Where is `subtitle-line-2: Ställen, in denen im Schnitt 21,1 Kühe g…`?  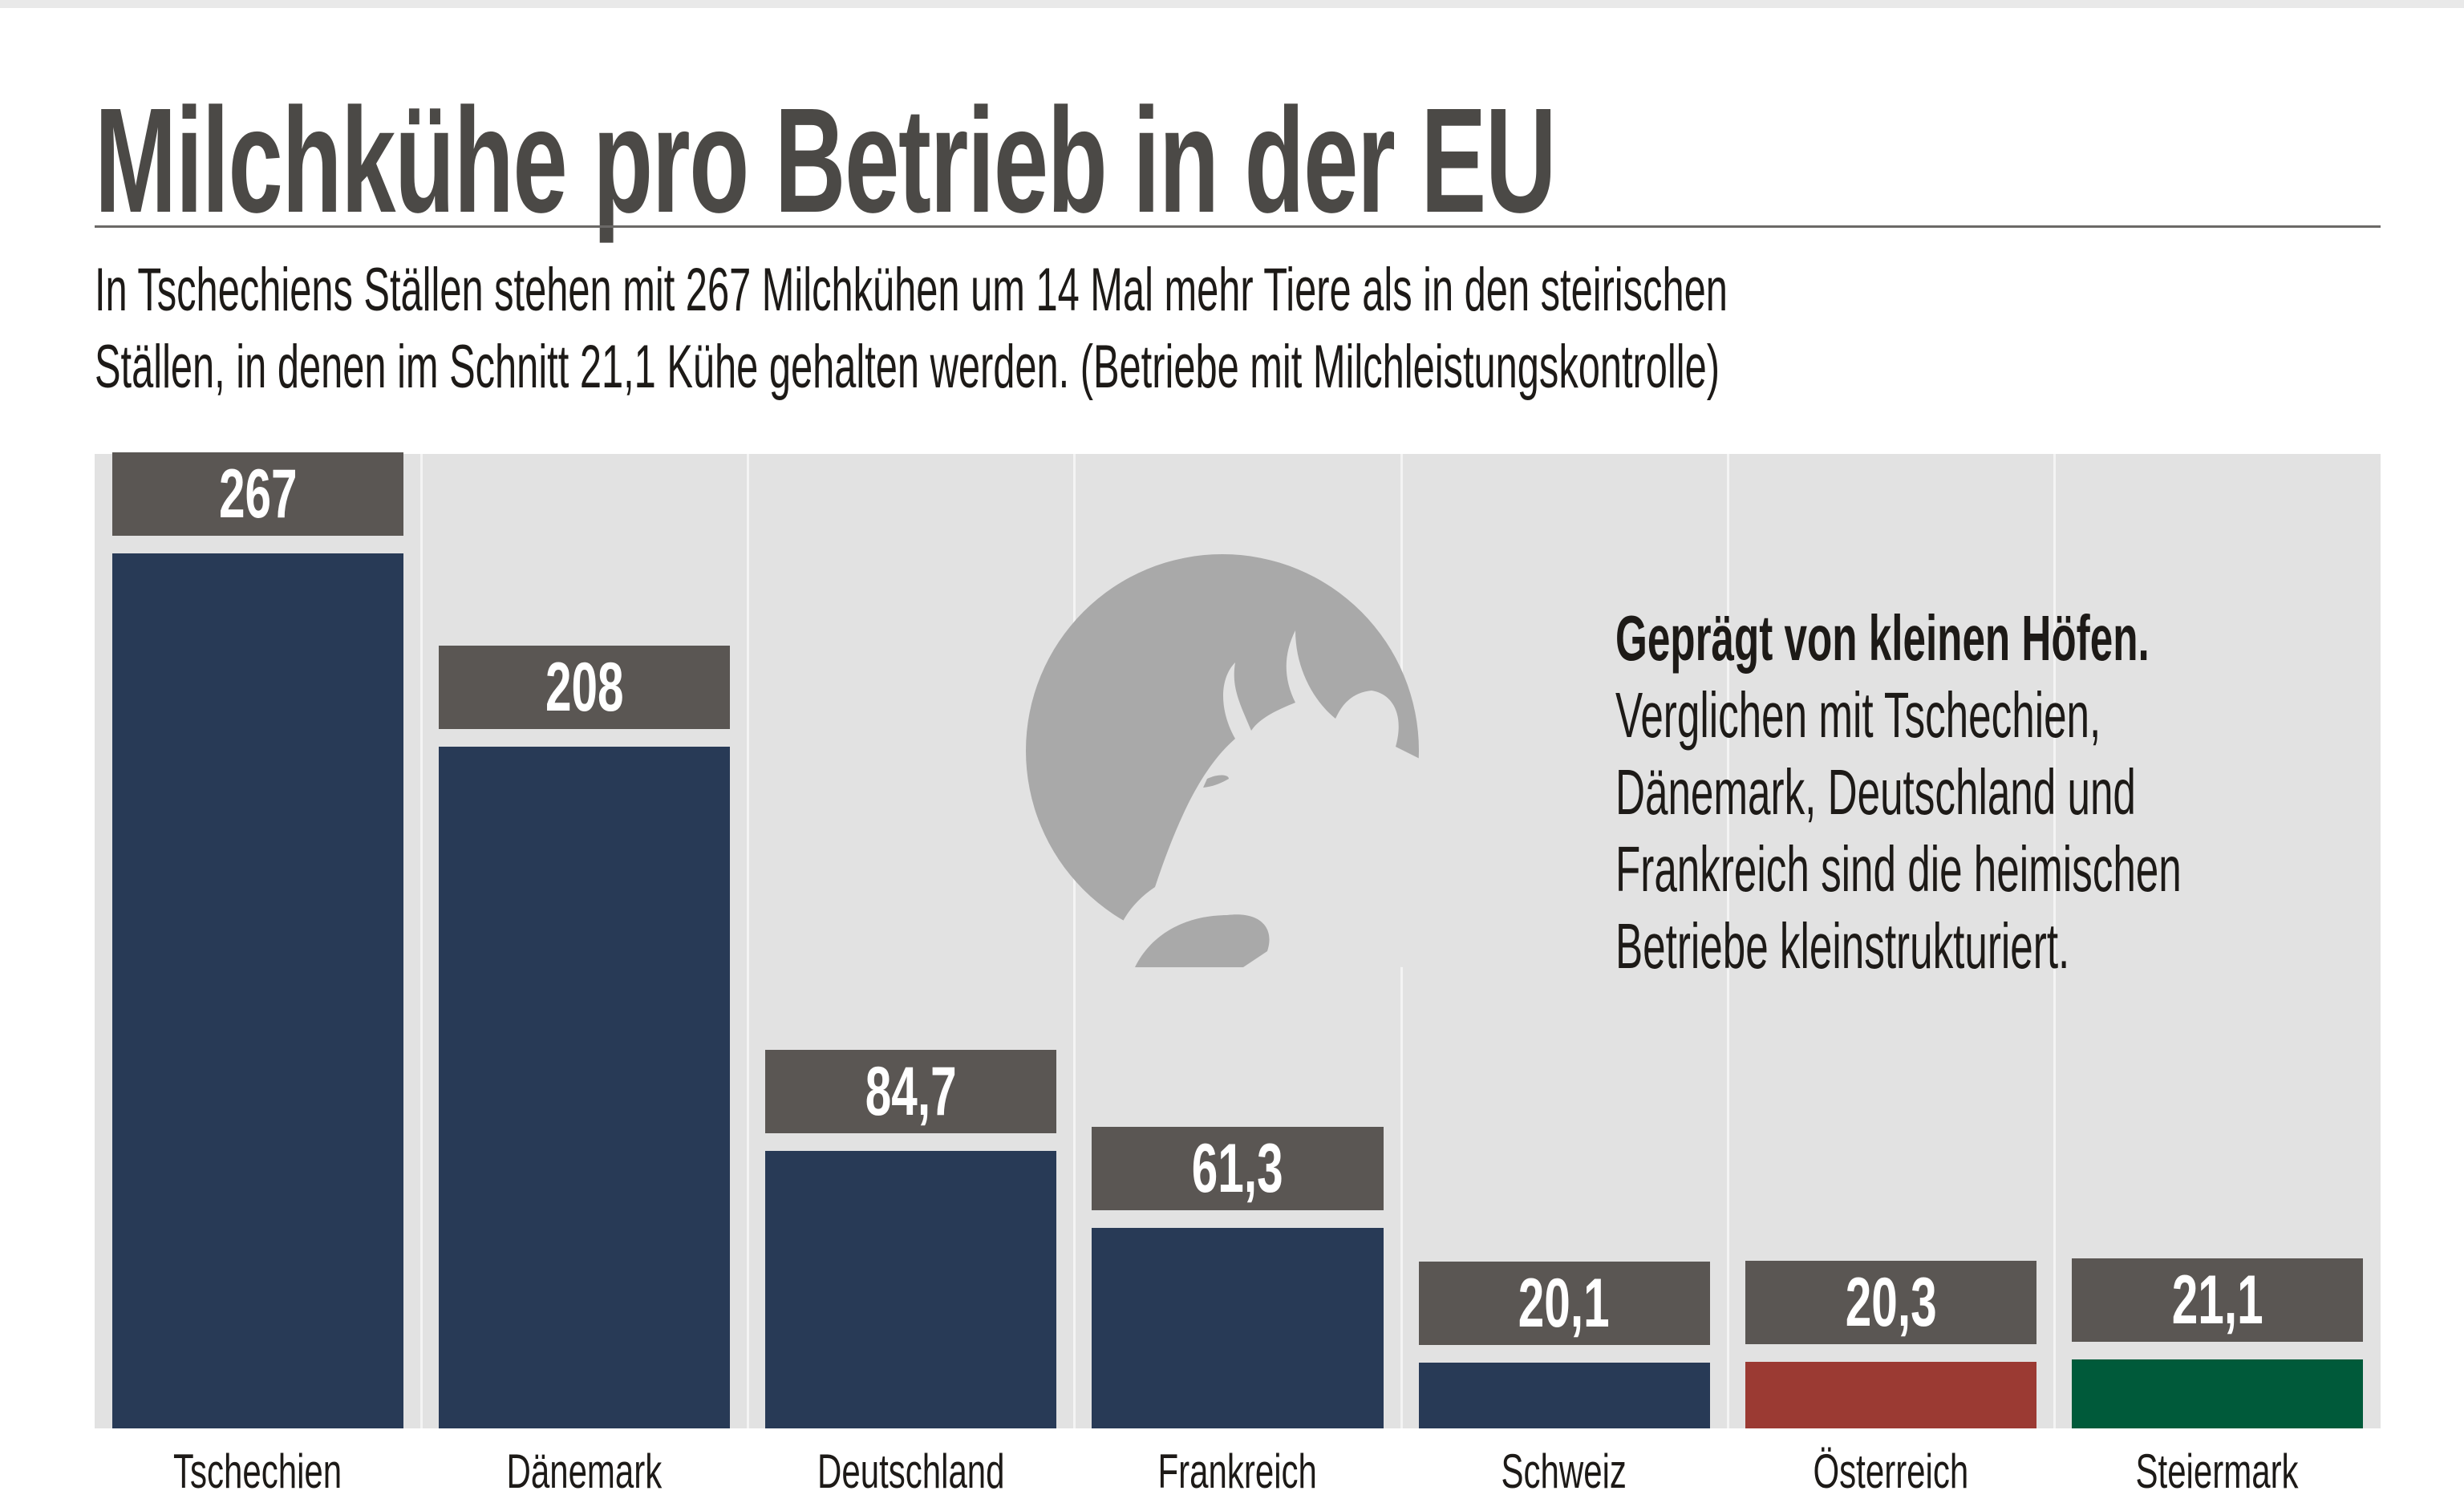
subtitle-line-2: Ställen, in denen im Schnitt 21,1 Kühe g… is located at coordinates (907, 367).